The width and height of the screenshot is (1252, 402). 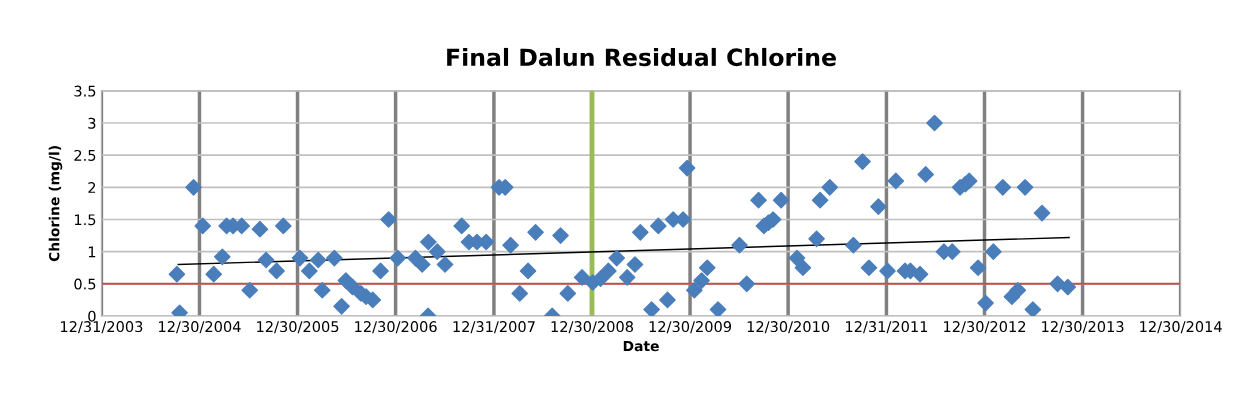 What do you see at coordinates (690, 327) in the screenshot?
I see `x-tick-label: 12/30/2009` at bounding box center [690, 327].